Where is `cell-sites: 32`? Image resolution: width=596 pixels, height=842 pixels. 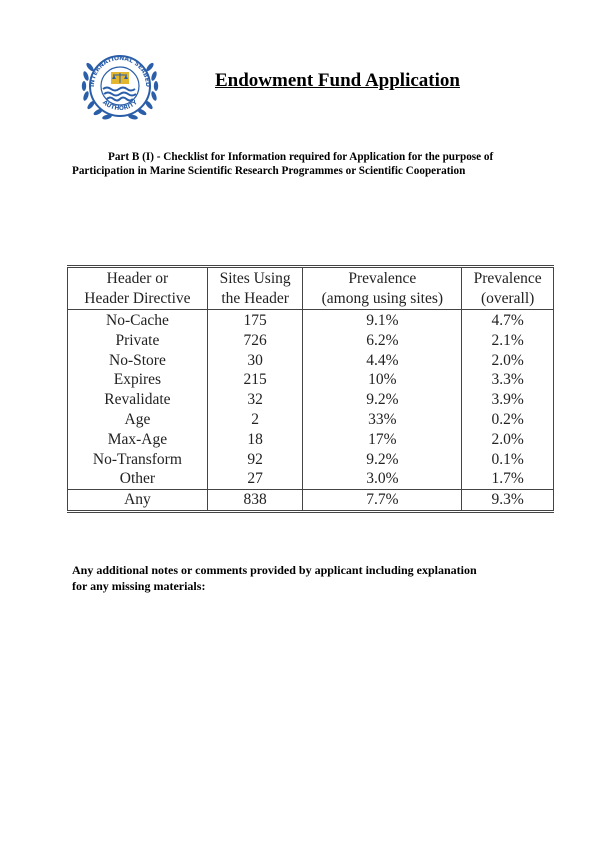
cell-sites: 32 is located at coordinates (254, 400).